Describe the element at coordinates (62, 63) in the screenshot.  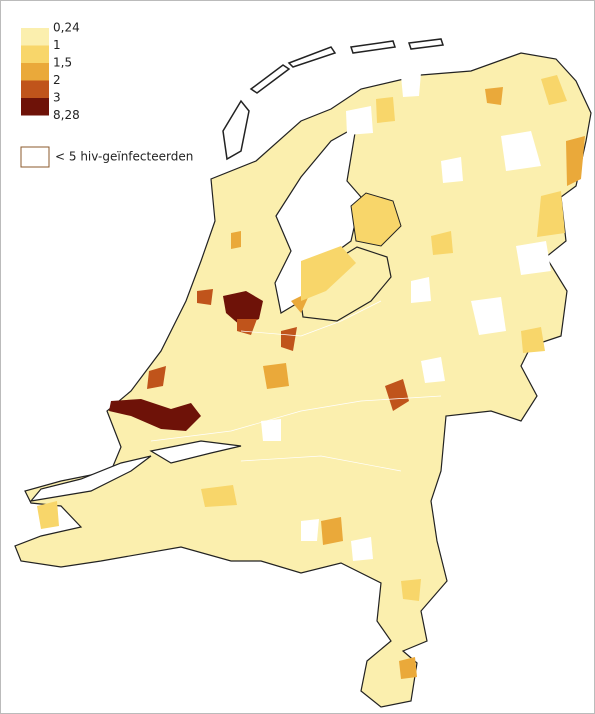
I see `legend-label: 1,5` at that location.